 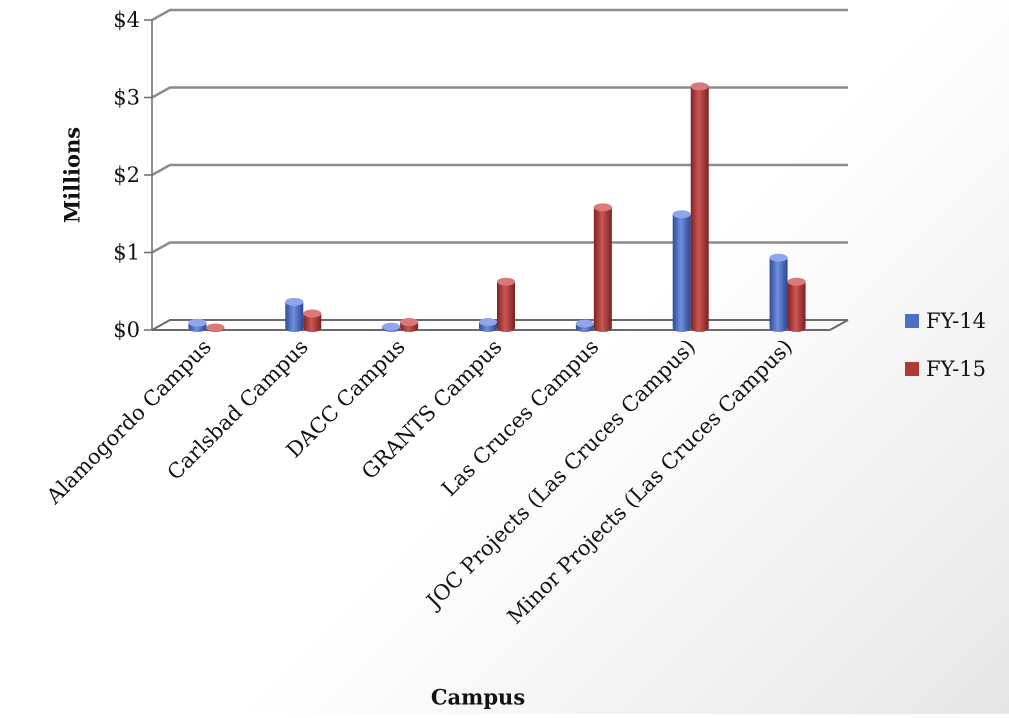 What do you see at coordinates (126, 98) in the screenshot?
I see `y-tick-label: $3` at bounding box center [126, 98].